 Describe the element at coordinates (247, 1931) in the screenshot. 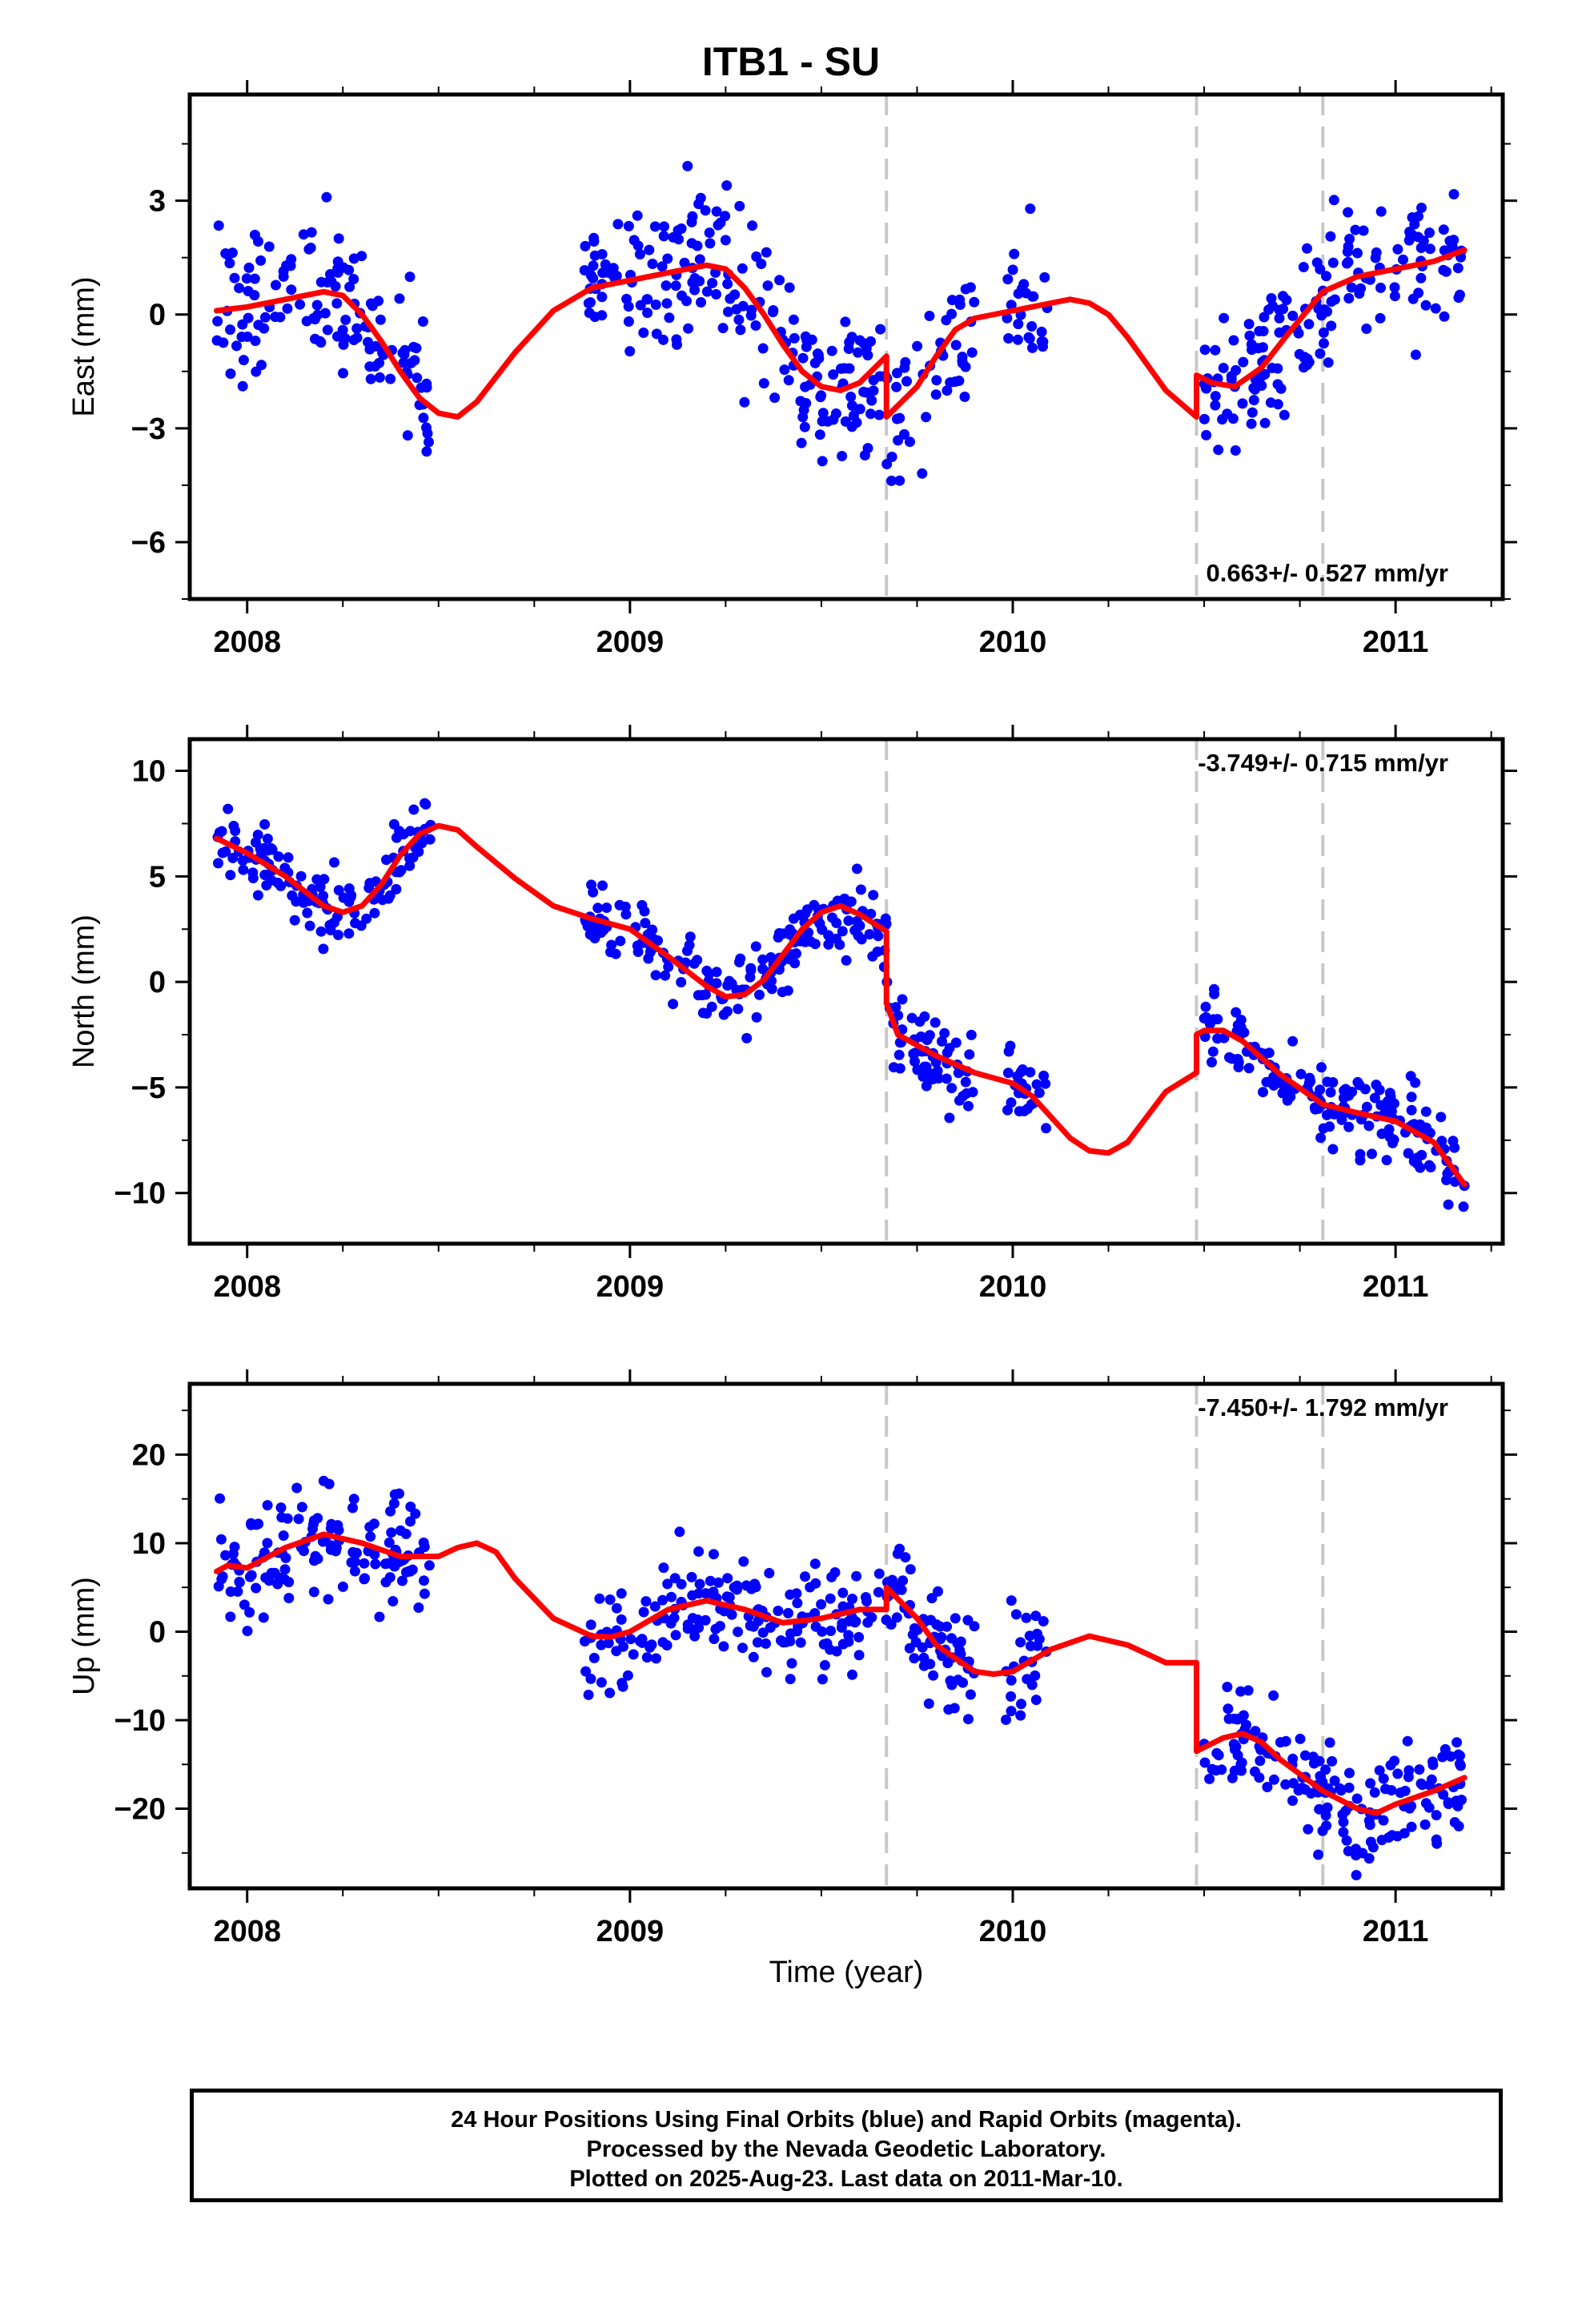

I see `x-tick-label: 2008` at that location.